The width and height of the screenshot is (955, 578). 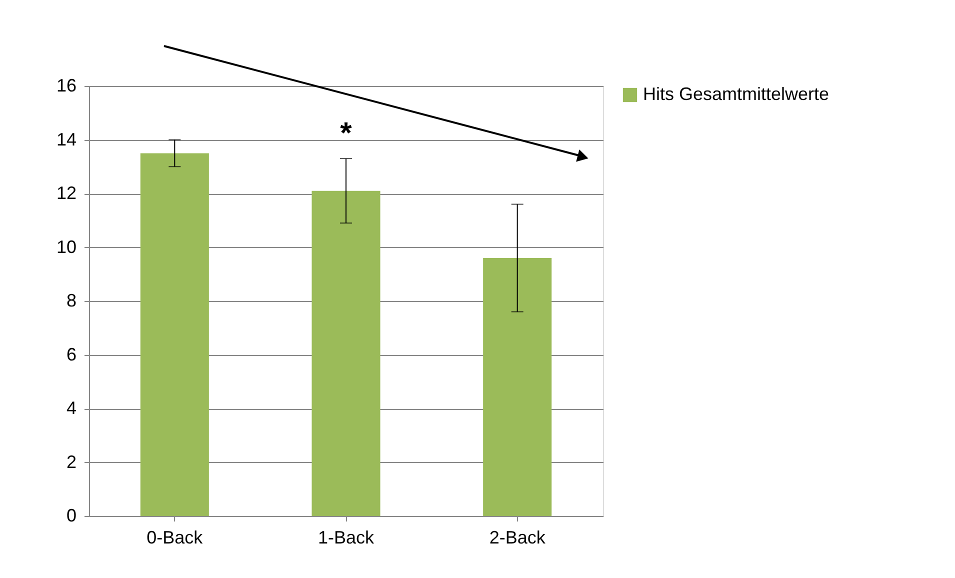 I want to click on y-tick-label: 6, so click(x=71, y=354).